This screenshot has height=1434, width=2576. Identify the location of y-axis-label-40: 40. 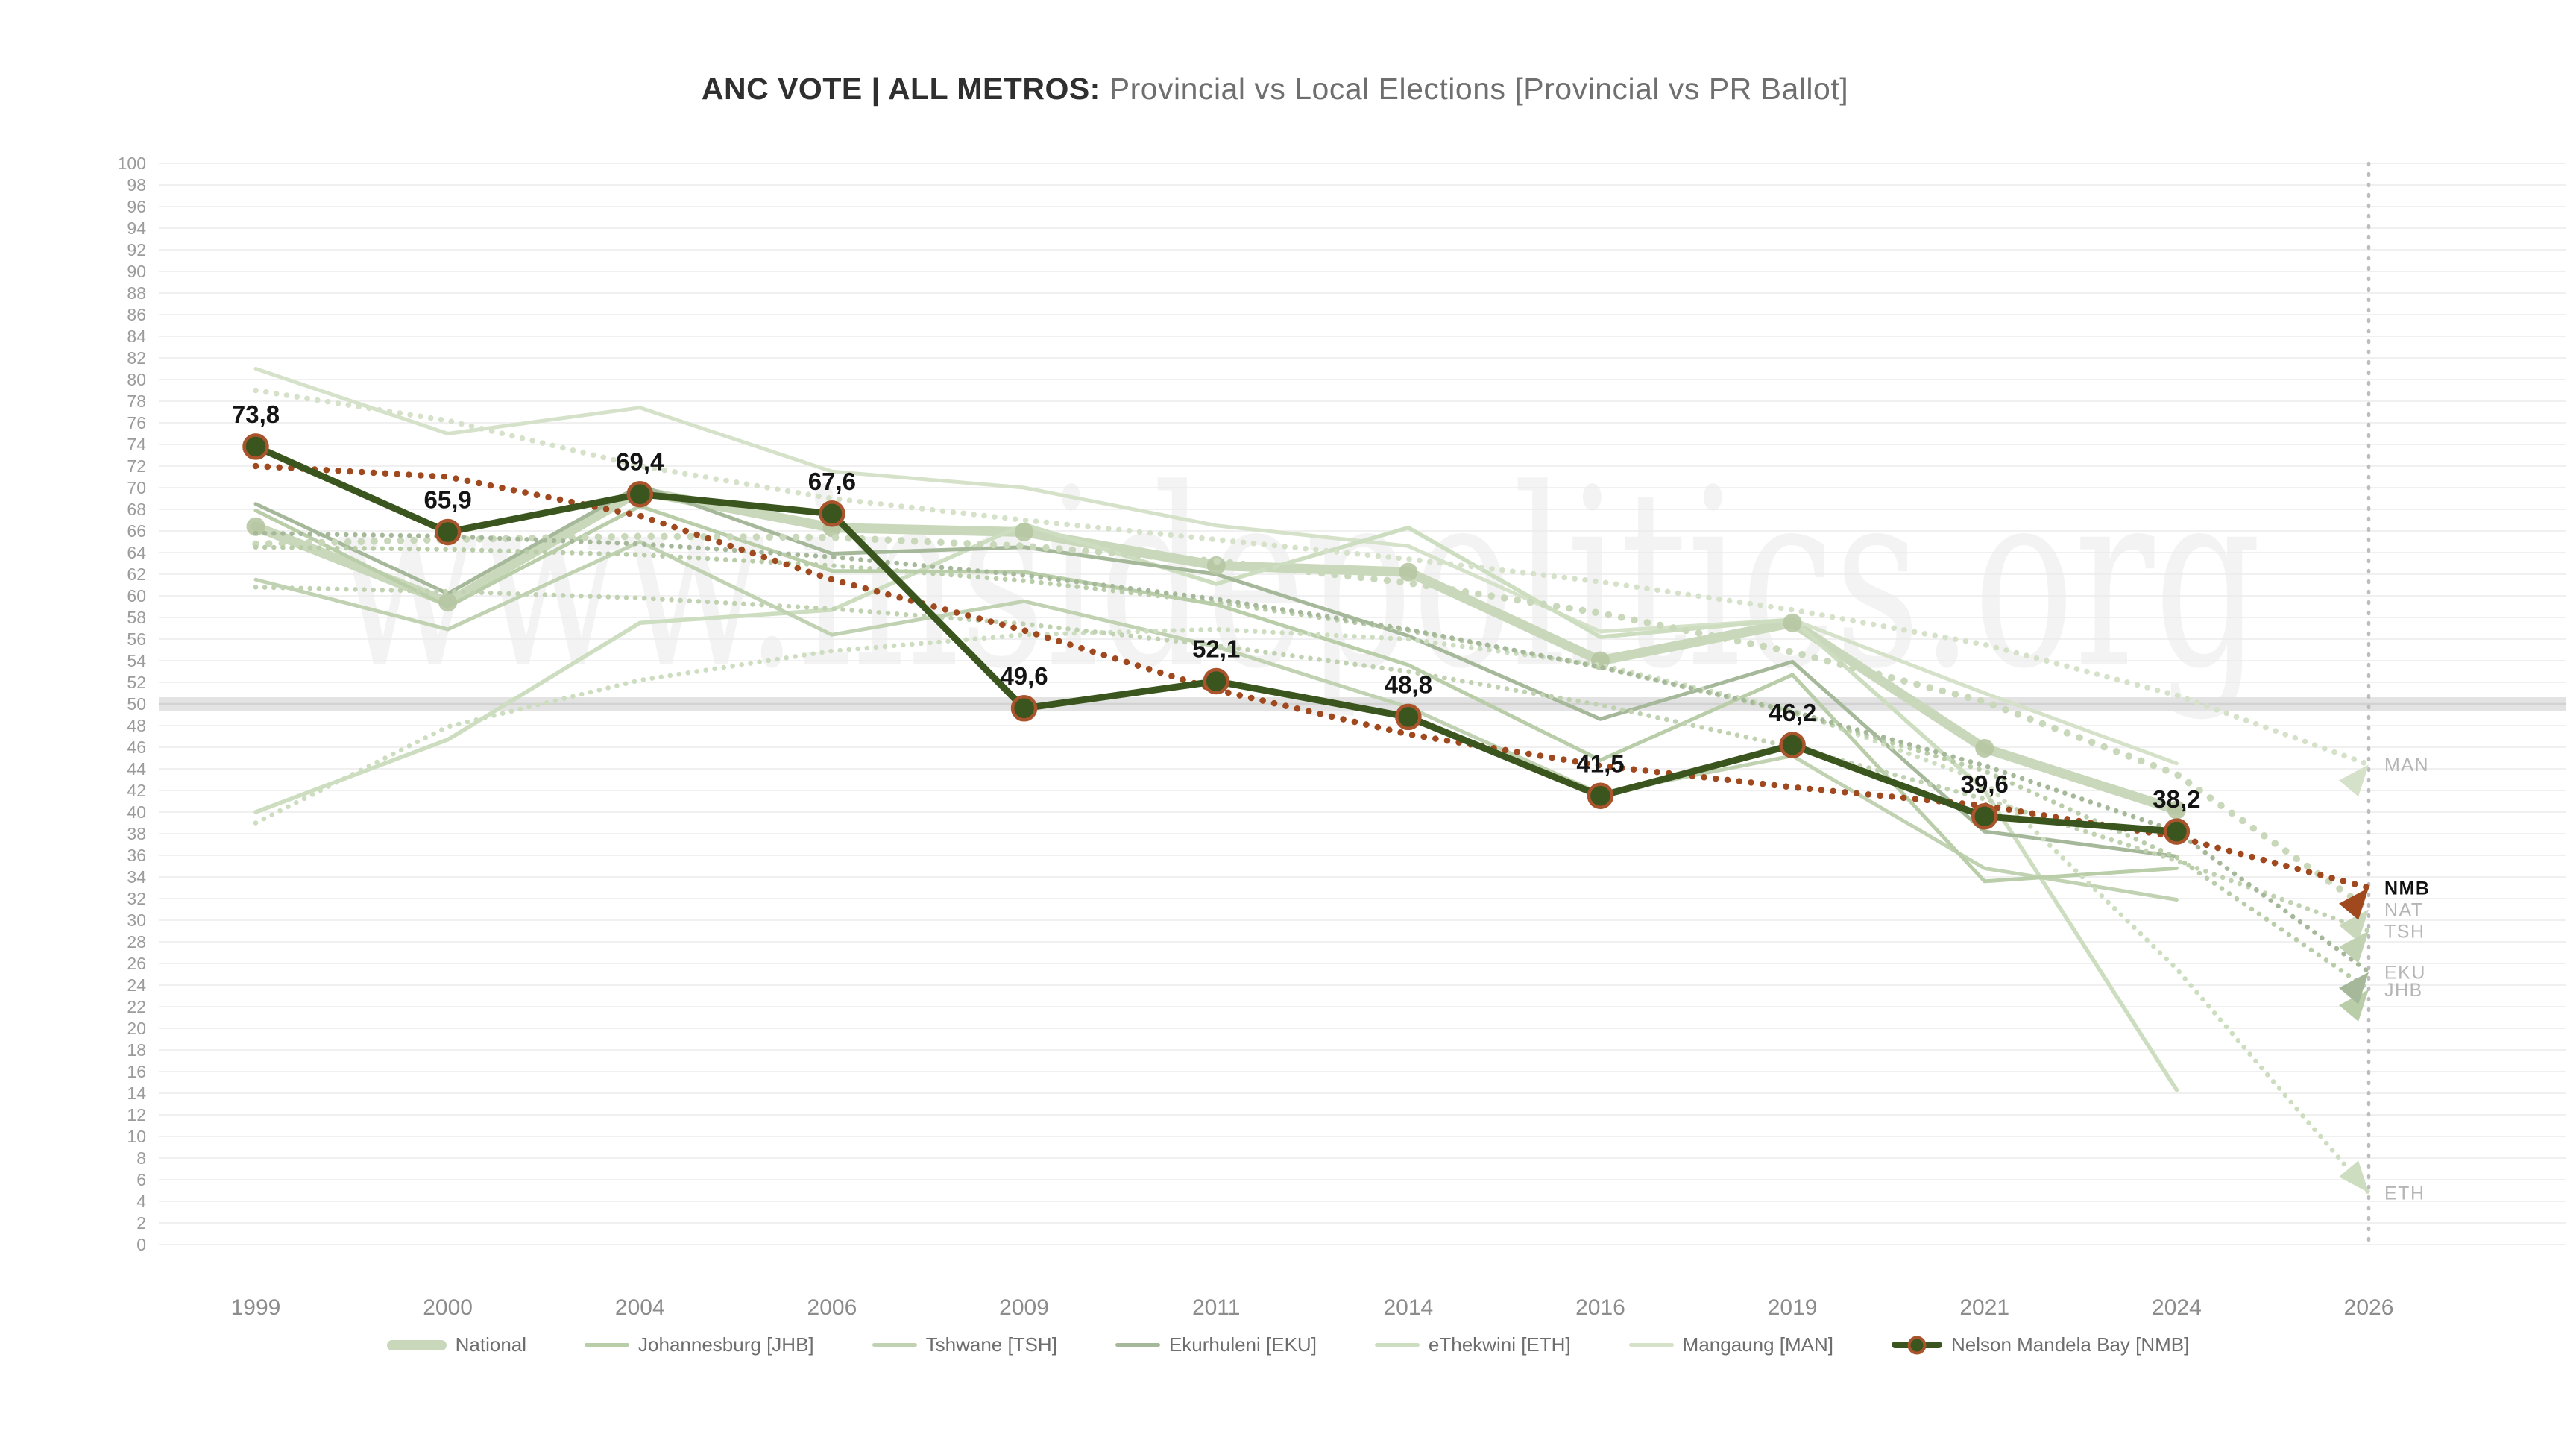
(136, 812).